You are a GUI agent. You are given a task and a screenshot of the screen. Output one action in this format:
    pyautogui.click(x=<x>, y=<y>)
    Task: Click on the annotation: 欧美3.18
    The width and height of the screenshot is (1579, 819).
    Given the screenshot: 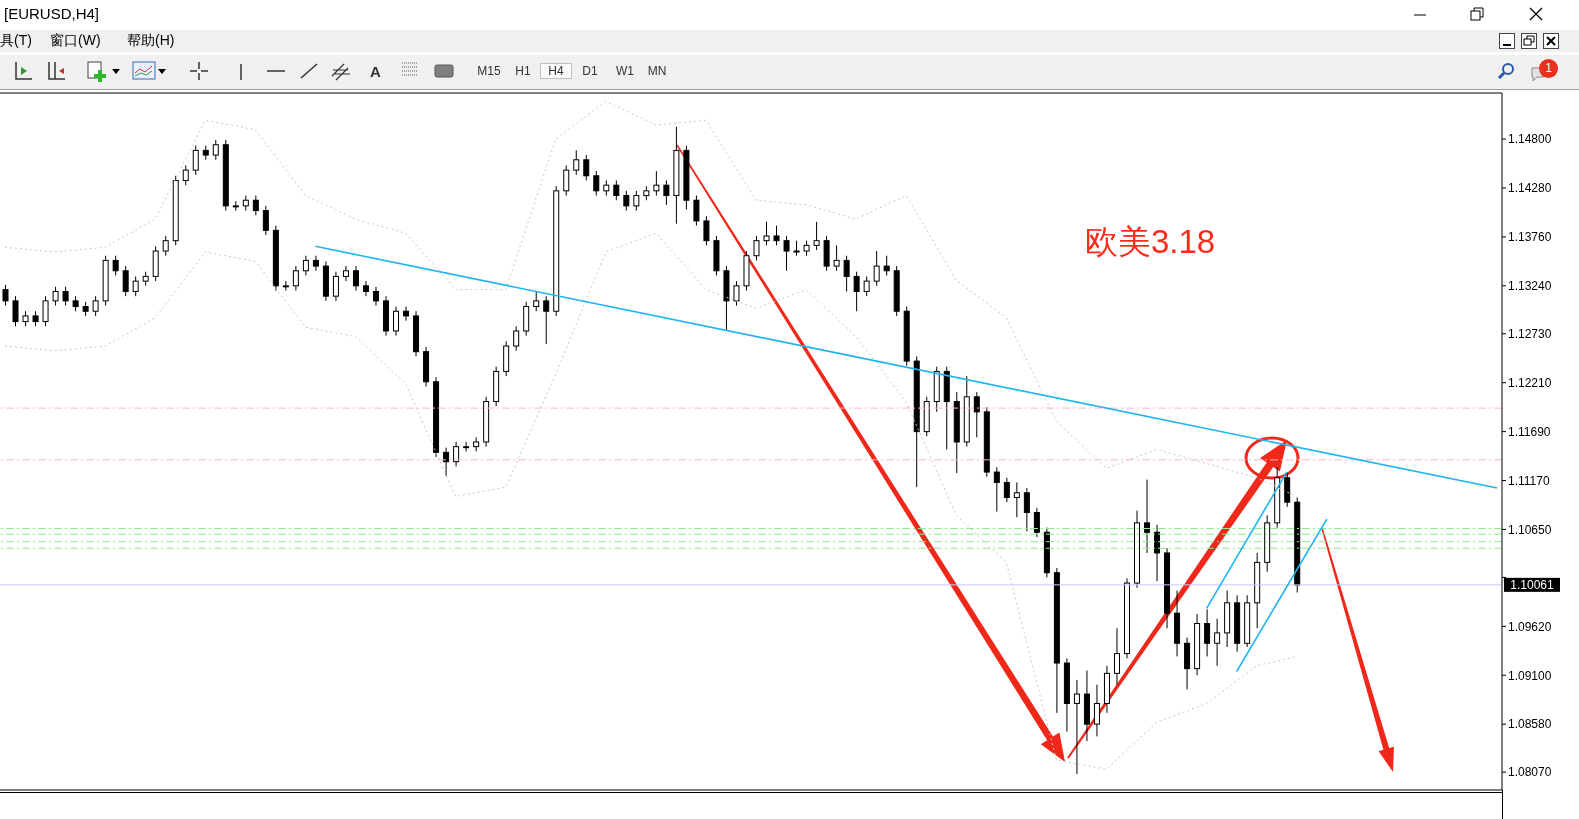 What is the action you would take?
    pyautogui.click(x=1150, y=242)
    